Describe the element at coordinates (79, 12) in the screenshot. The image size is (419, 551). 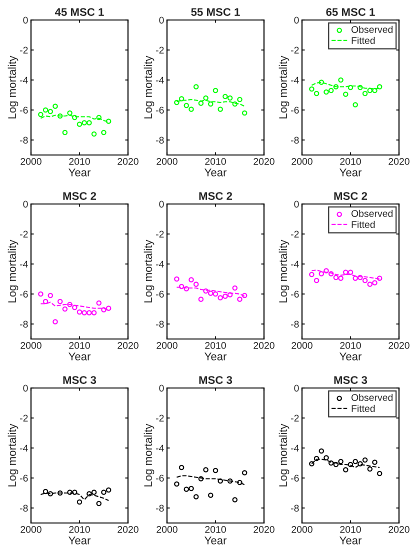
I see `chart-title: 45 MSC 1` at that location.